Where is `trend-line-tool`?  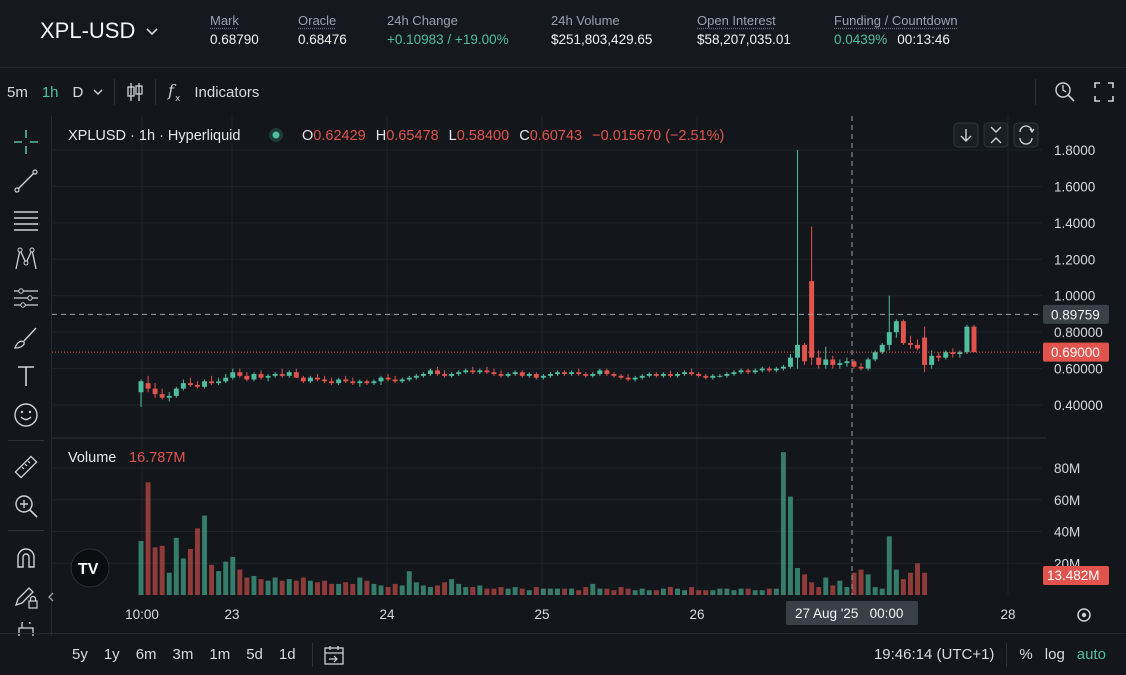 trend-line-tool is located at coordinates (26, 181).